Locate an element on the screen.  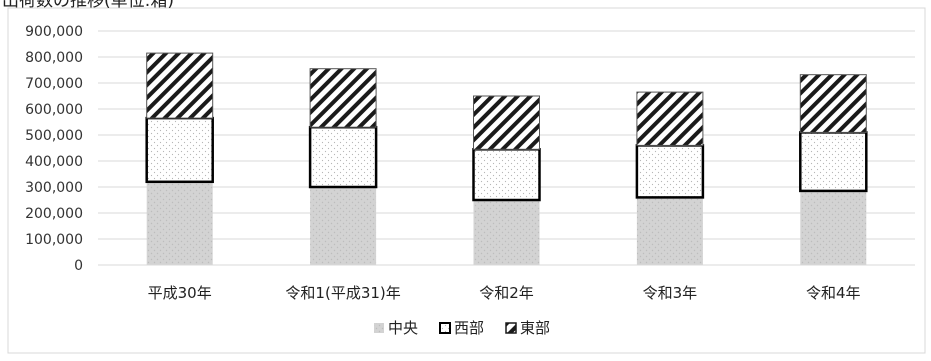
x-tick-label: 令和1(平成31)年 is located at coordinates (342, 293).